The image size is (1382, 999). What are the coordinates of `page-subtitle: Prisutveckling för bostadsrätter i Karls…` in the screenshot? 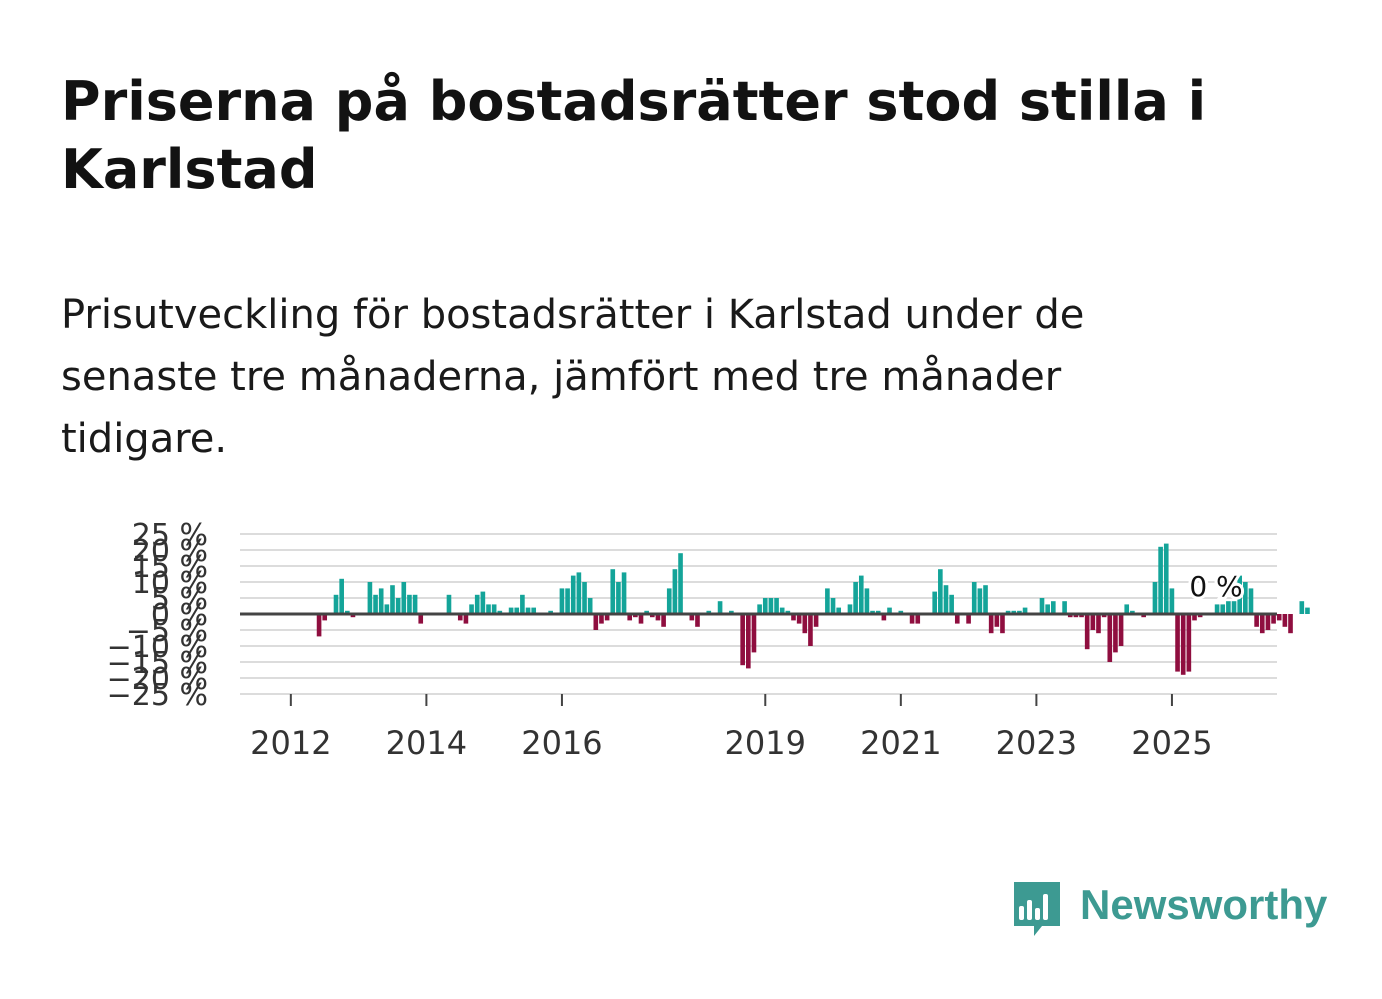 It's located at (573, 377).